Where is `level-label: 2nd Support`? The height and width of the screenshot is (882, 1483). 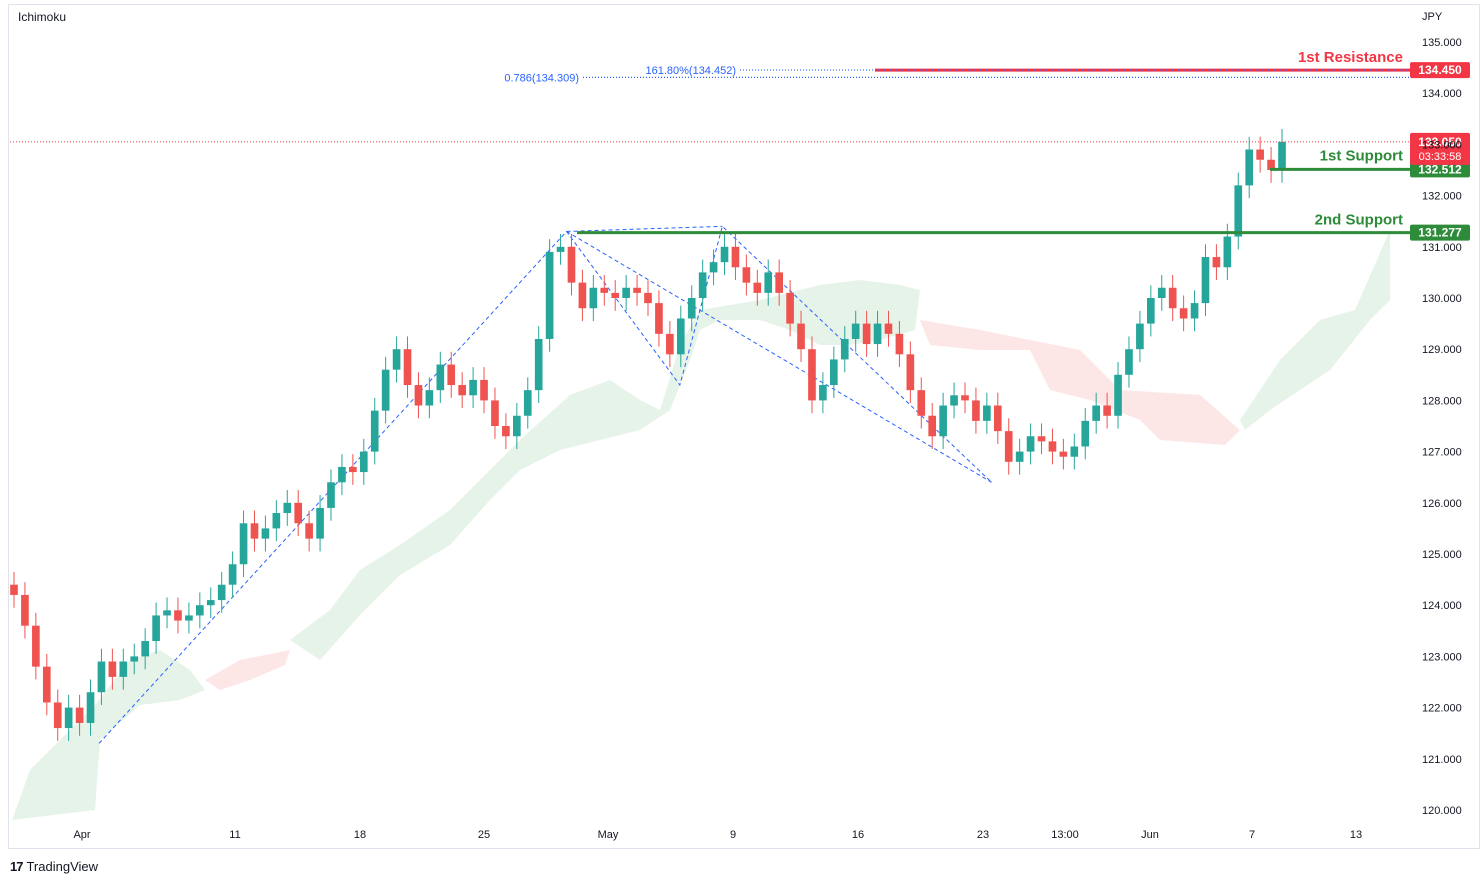
level-label: 2nd Support is located at coordinates (1359, 220).